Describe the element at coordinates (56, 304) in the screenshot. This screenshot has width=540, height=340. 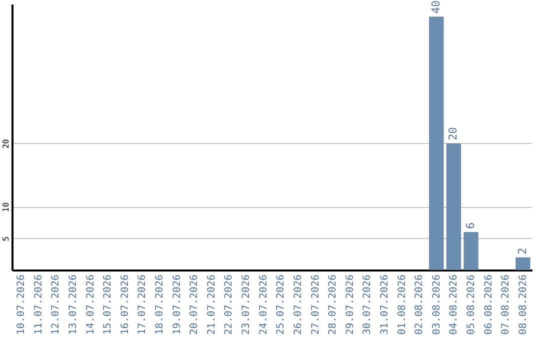
I see `x-tick-label: 12.07.2026` at that location.